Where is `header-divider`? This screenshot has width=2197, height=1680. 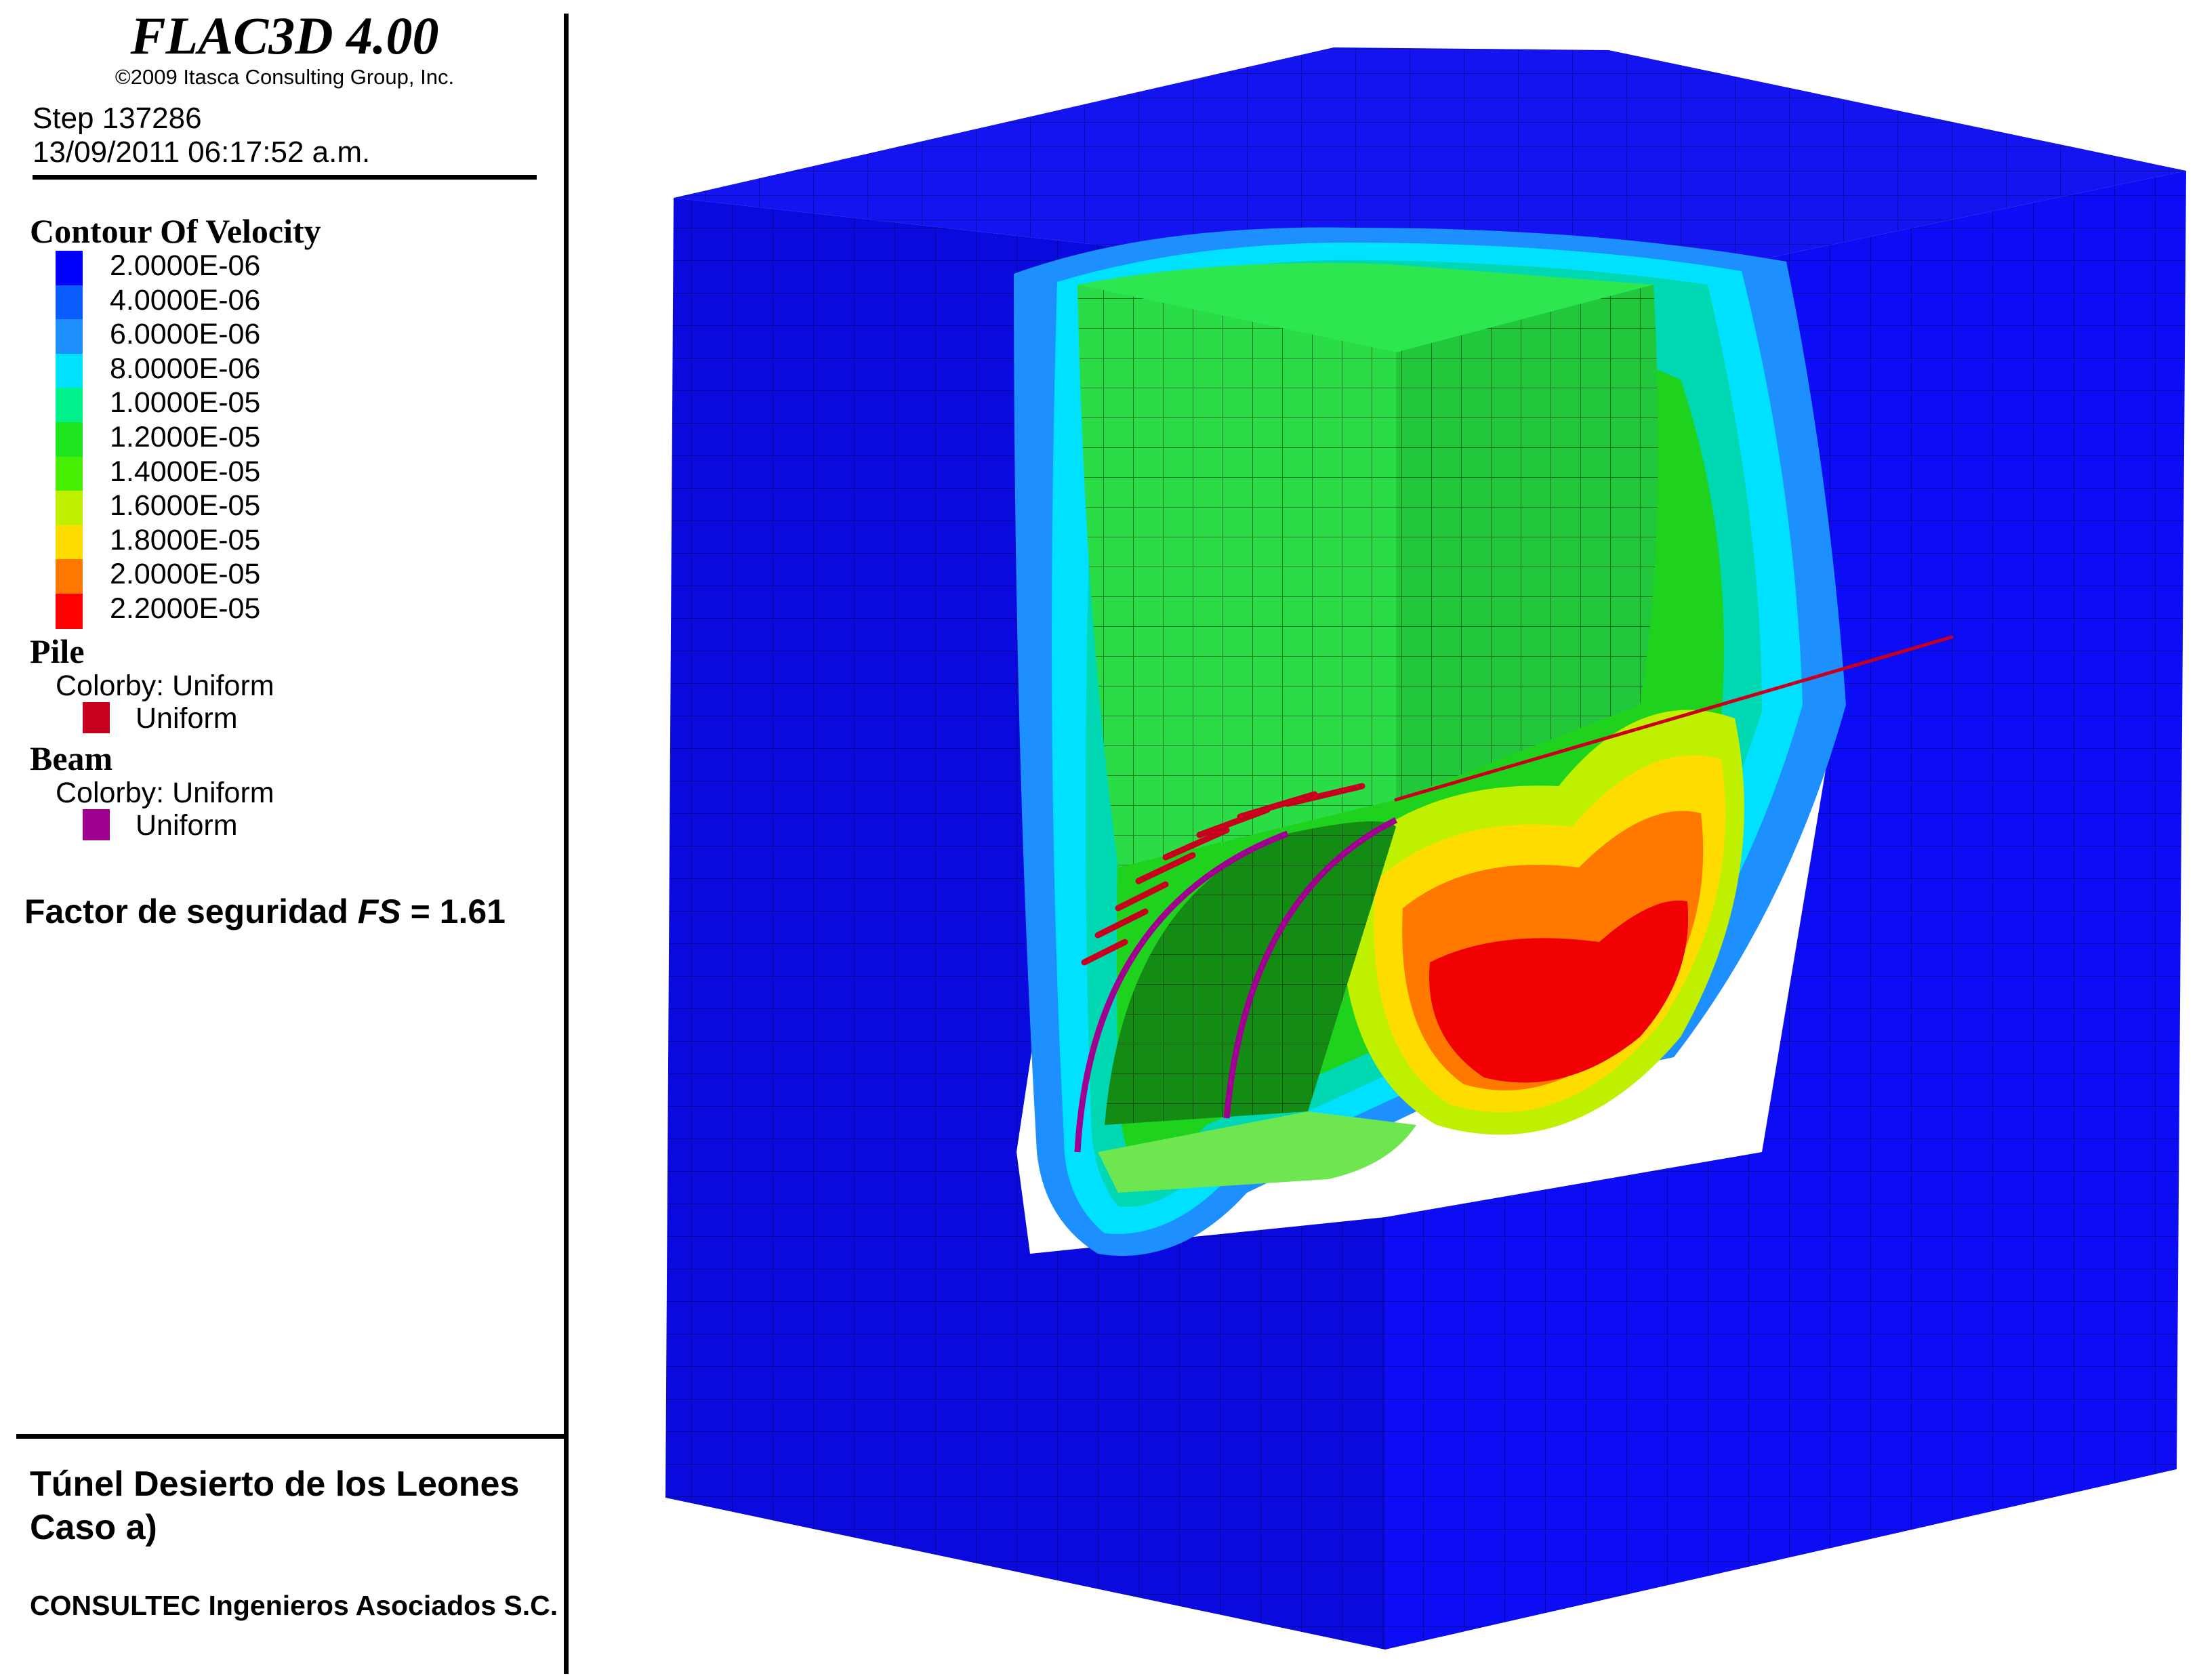
header-divider is located at coordinates (285, 177).